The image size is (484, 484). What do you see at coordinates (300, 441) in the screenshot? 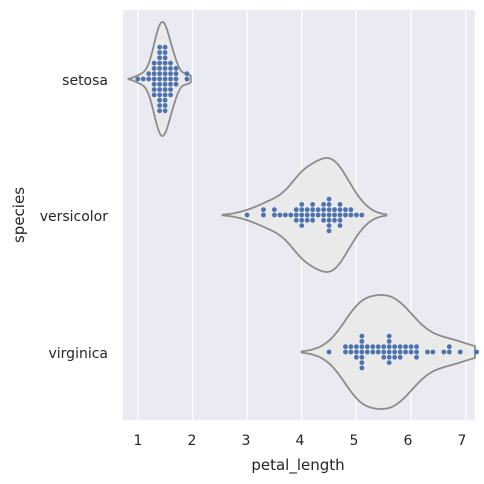
I see `x-tick-label: 4` at bounding box center [300, 441].